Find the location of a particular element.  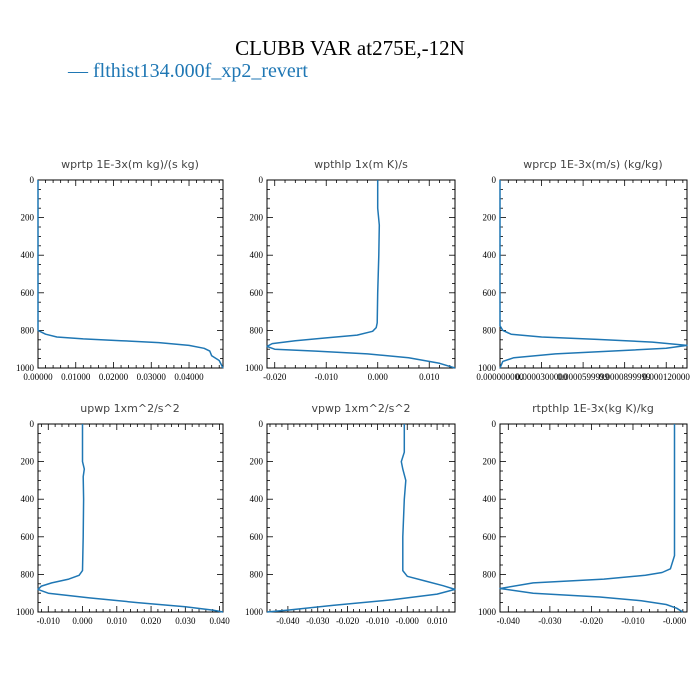

x-tick-label: 0.04000 is located at coordinates (189, 377).